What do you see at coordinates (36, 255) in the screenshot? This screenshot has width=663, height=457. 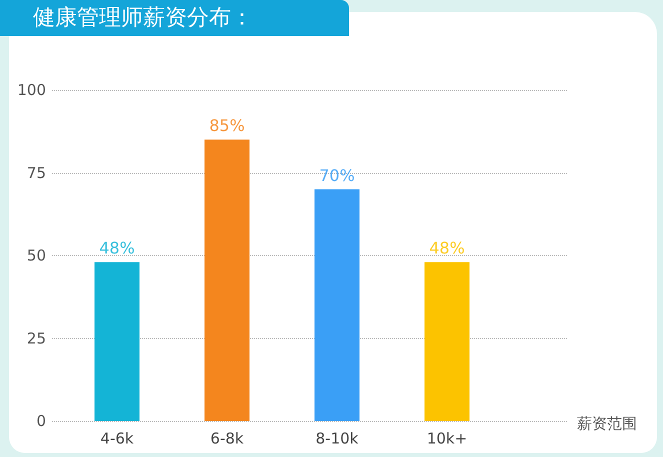 I see `y-tick-label: 50` at bounding box center [36, 255].